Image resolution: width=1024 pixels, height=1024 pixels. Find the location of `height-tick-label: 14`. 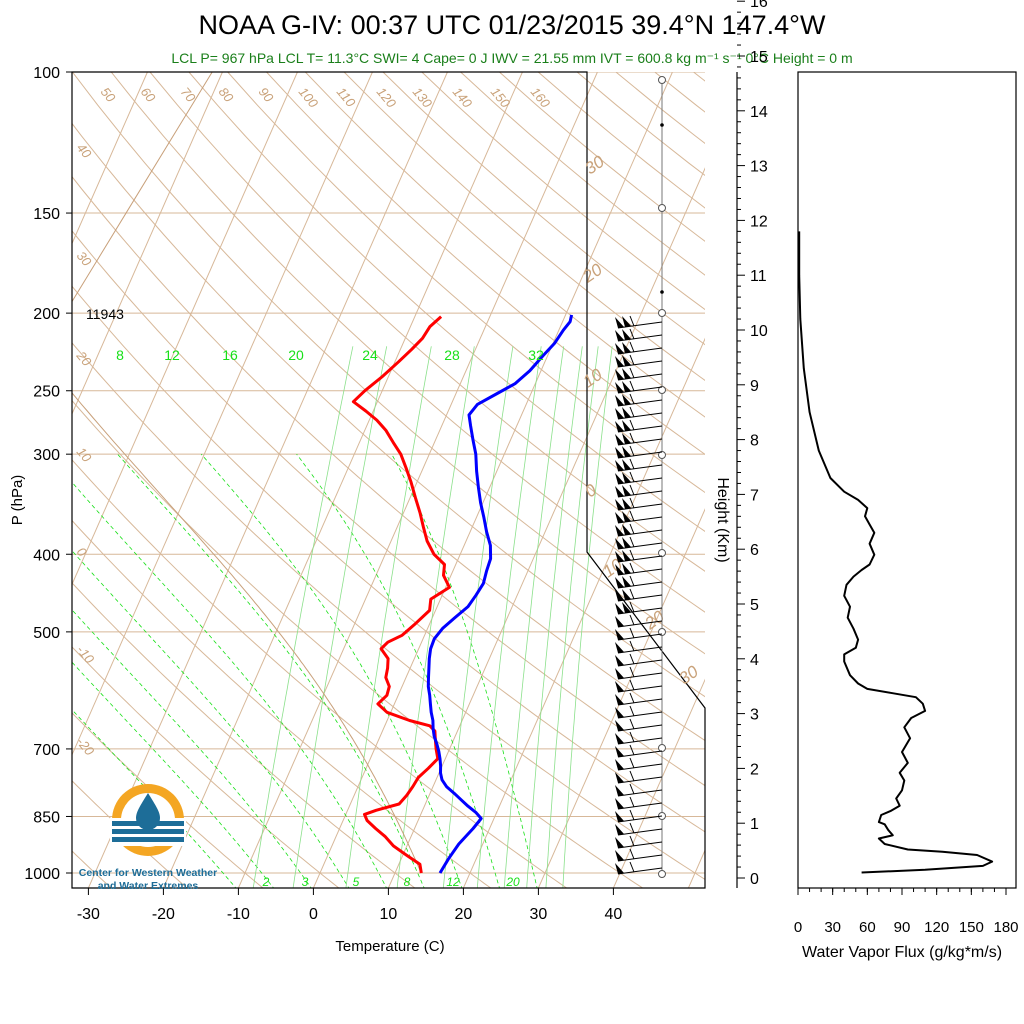

height-tick-label: 14 is located at coordinates (759, 112).